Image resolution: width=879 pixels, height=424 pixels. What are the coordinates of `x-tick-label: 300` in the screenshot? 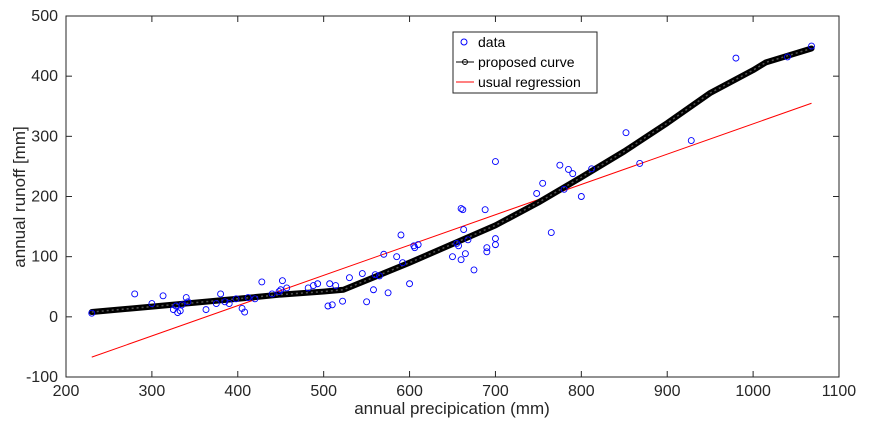 It's located at (152, 391).